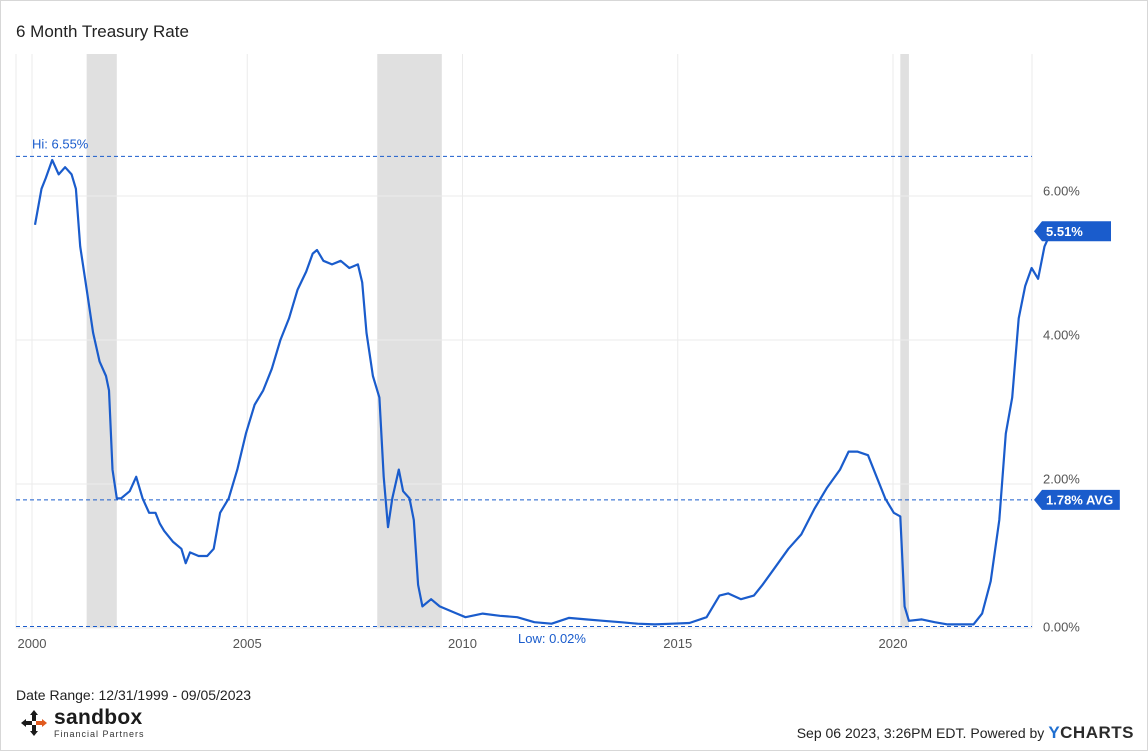  Describe the element at coordinates (1061, 626) in the screenshot. I see `y-tick-label: 0.00%` at that location.